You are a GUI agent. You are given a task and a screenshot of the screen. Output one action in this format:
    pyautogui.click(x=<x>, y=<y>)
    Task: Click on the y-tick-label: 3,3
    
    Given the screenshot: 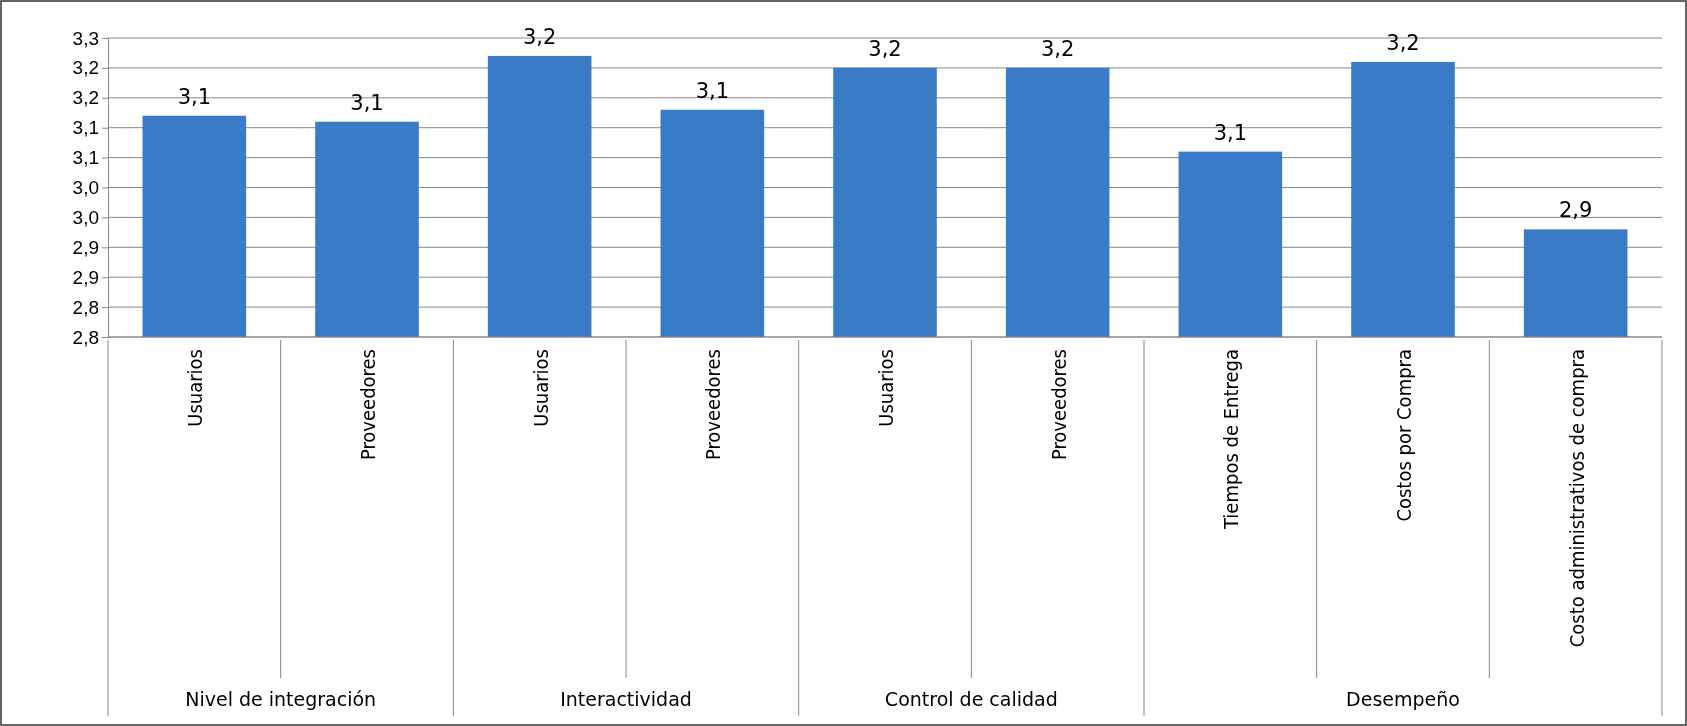 What is the action you would take?
    pyautogui.click(x=85, y=38)
    